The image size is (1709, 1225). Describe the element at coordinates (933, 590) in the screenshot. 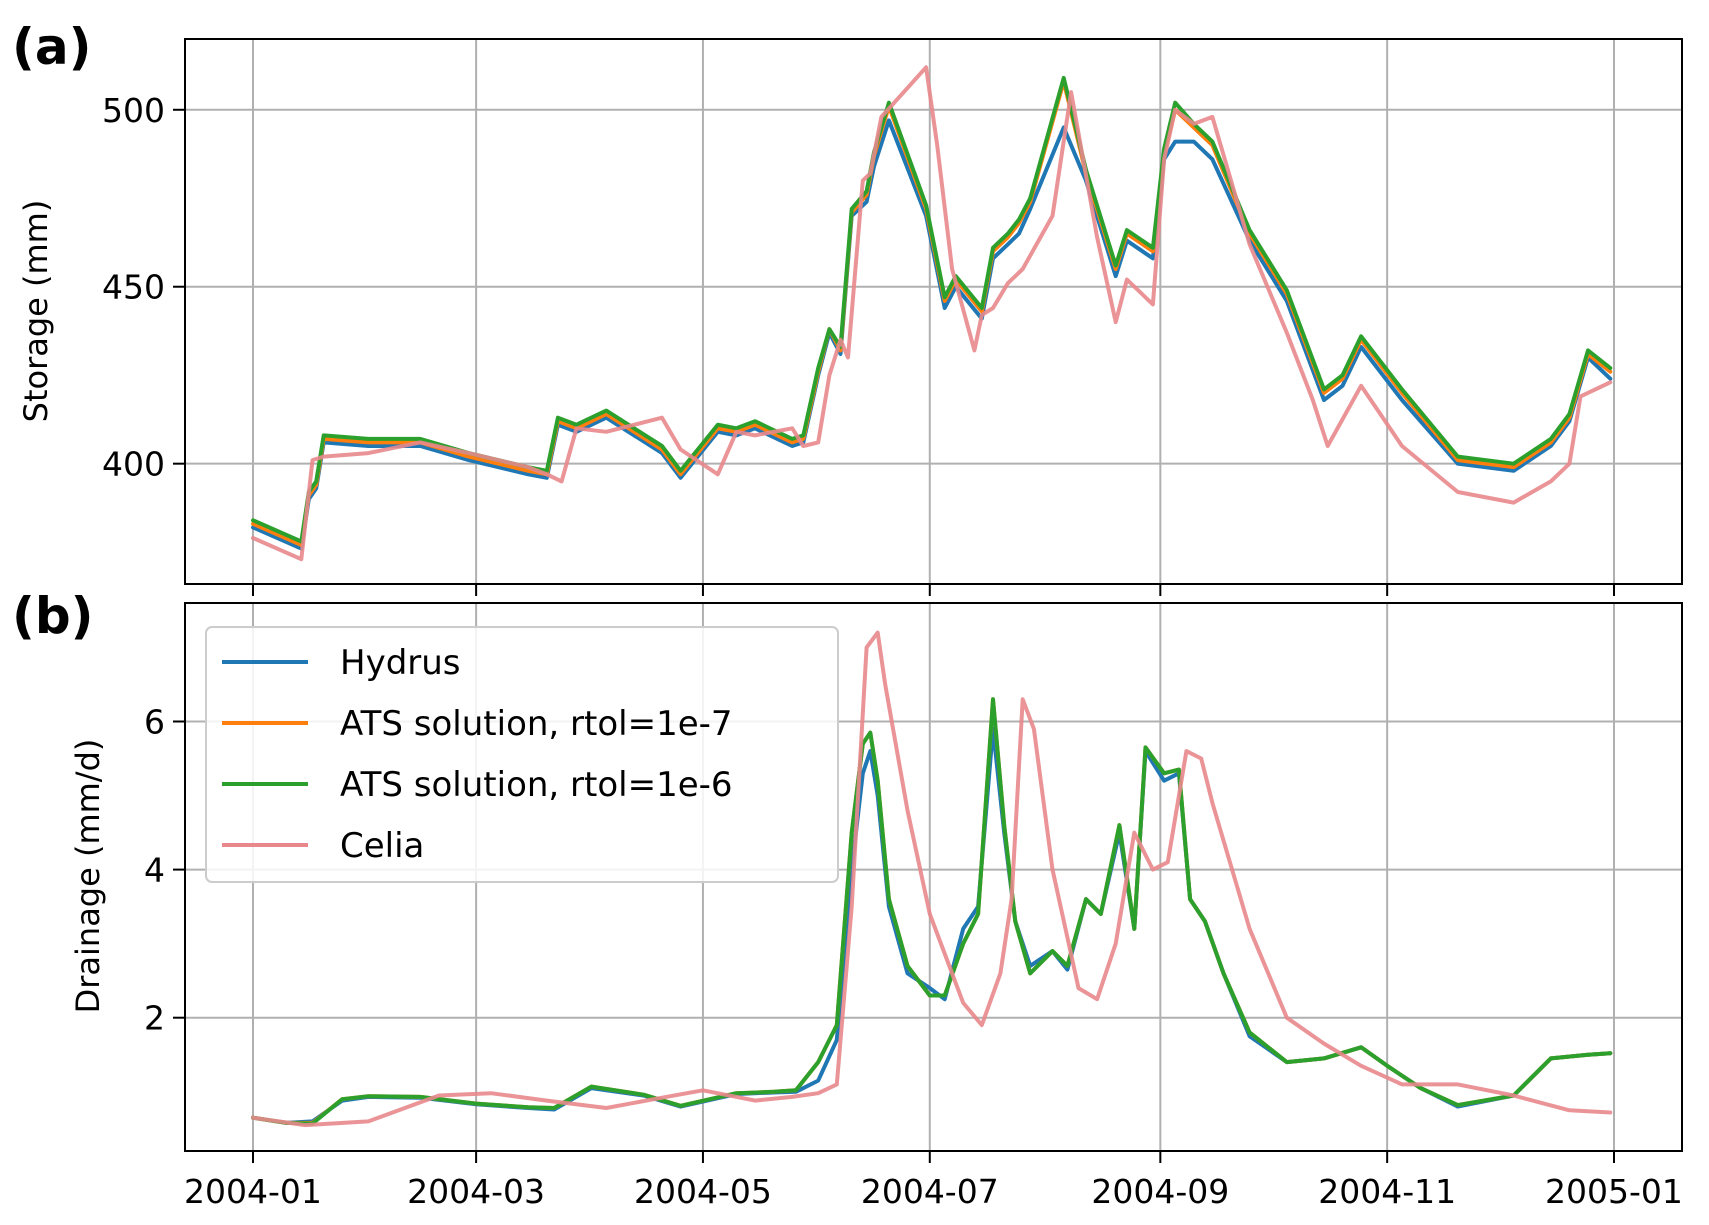

I see `storage-x-ticks` at that location.